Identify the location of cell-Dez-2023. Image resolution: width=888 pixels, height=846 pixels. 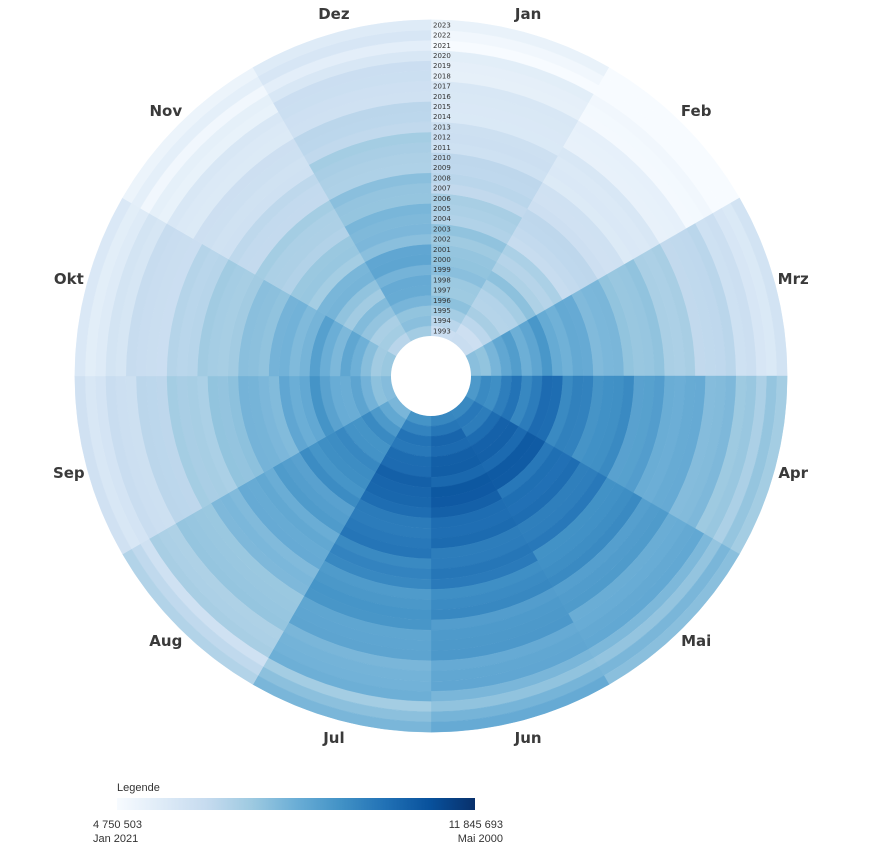
(342, 48).